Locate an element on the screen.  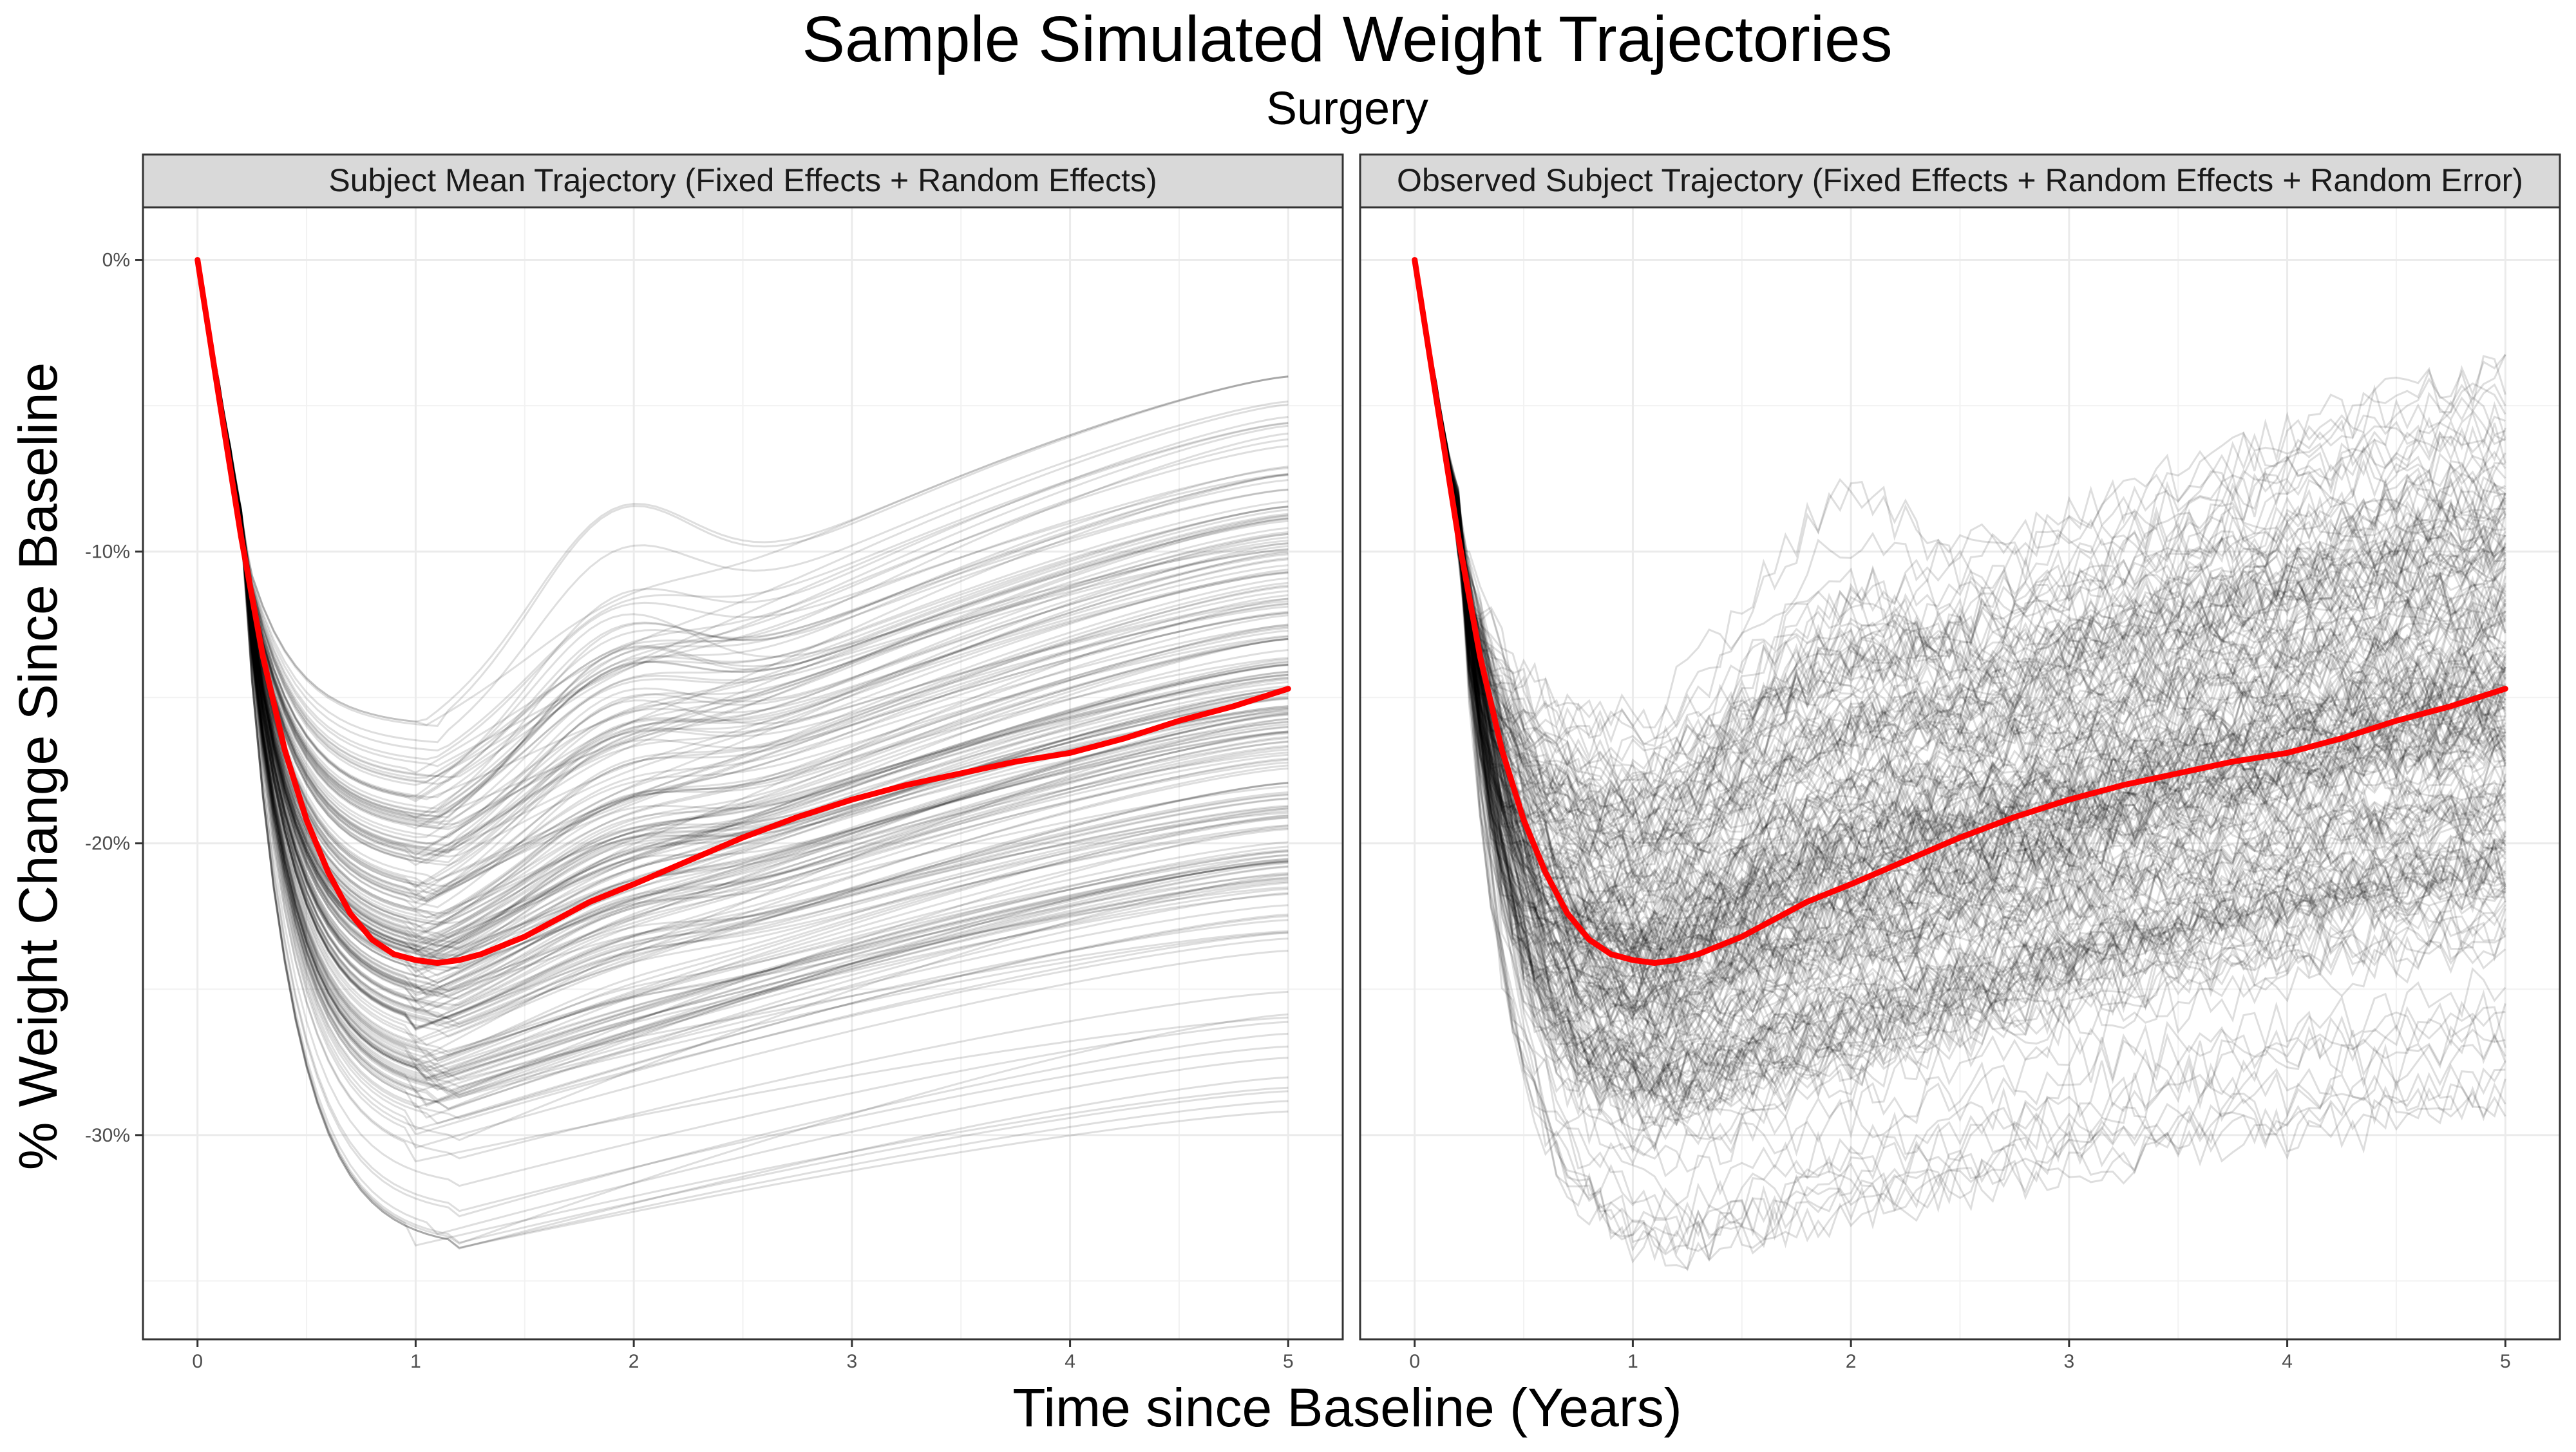
x-tick-label: 2 is located at coordinates (1851, 1361).